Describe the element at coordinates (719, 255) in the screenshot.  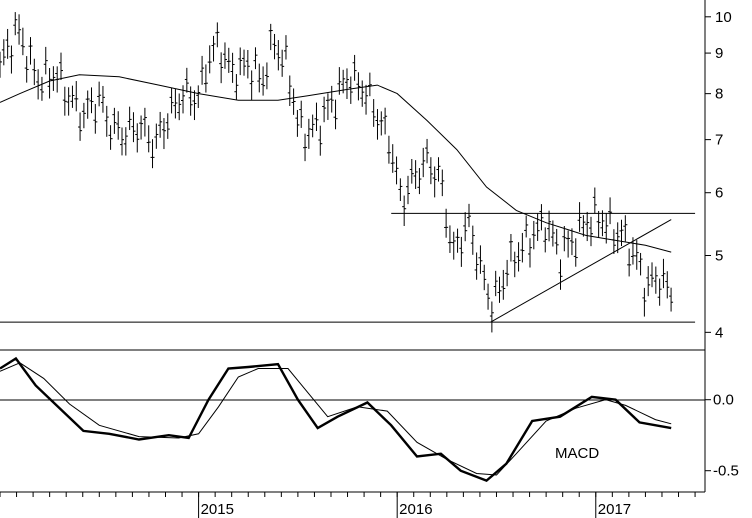
I see `price-y-tick-label: 5` at that location.